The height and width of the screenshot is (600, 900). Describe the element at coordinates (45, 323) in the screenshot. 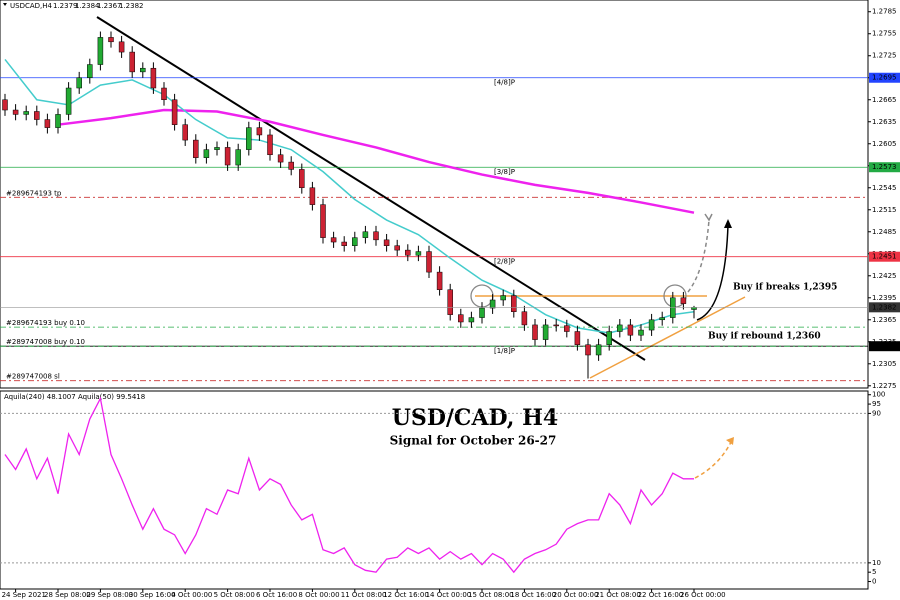

I see `order-label: #289674193 buy 0.10` at that location.